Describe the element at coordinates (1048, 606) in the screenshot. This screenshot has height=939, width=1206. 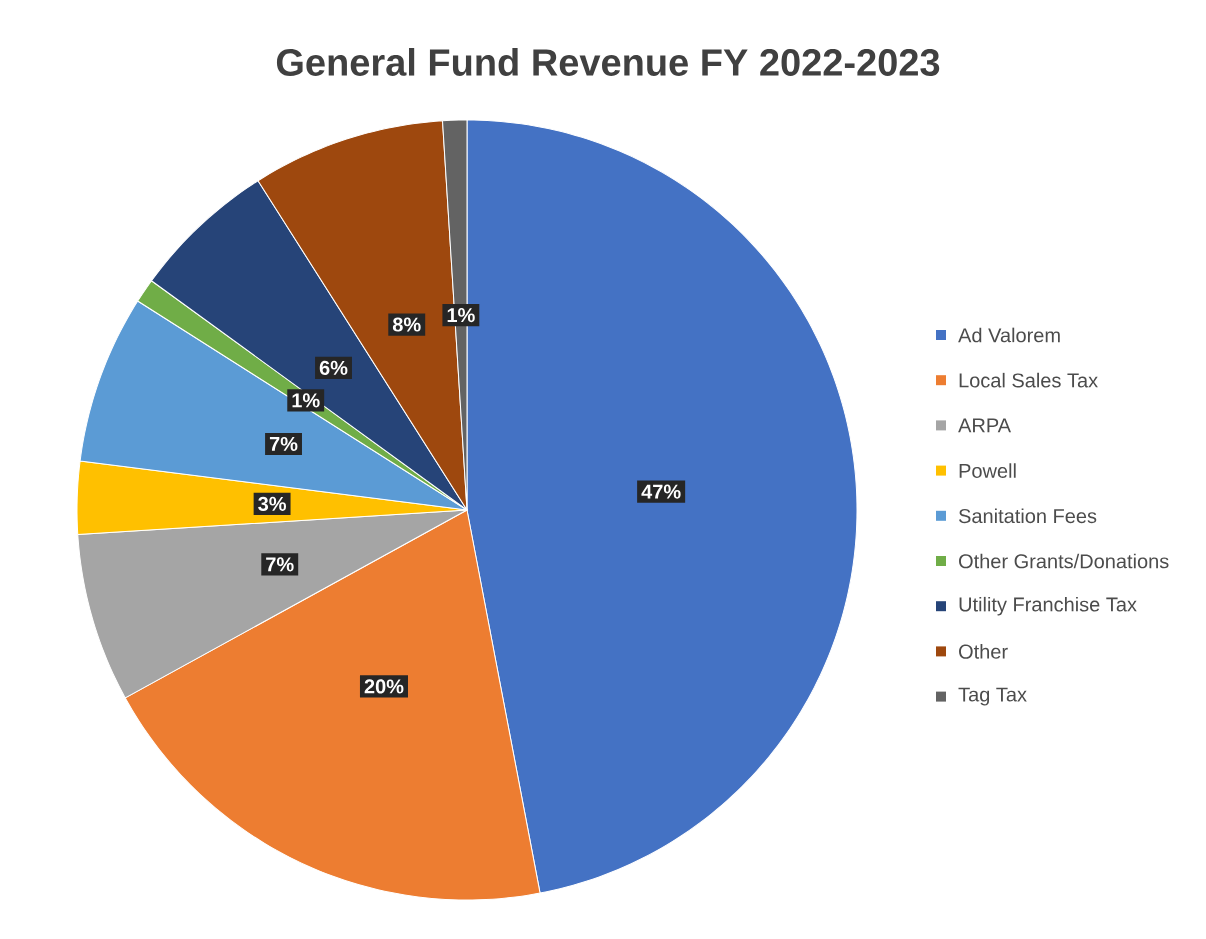
I see `legend-label: Utility Franchise Tax` at that location.